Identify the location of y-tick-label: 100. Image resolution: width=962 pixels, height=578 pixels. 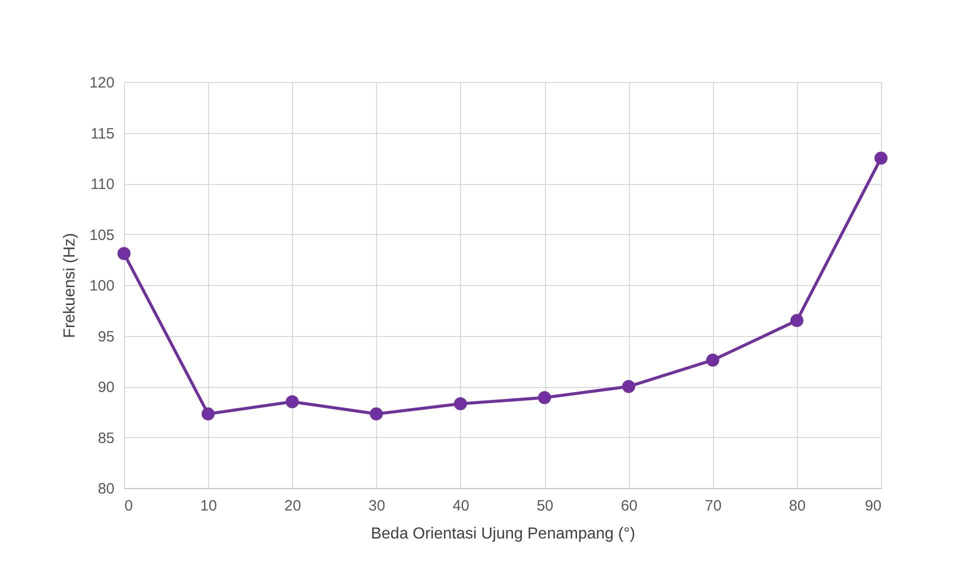
(101, 286).